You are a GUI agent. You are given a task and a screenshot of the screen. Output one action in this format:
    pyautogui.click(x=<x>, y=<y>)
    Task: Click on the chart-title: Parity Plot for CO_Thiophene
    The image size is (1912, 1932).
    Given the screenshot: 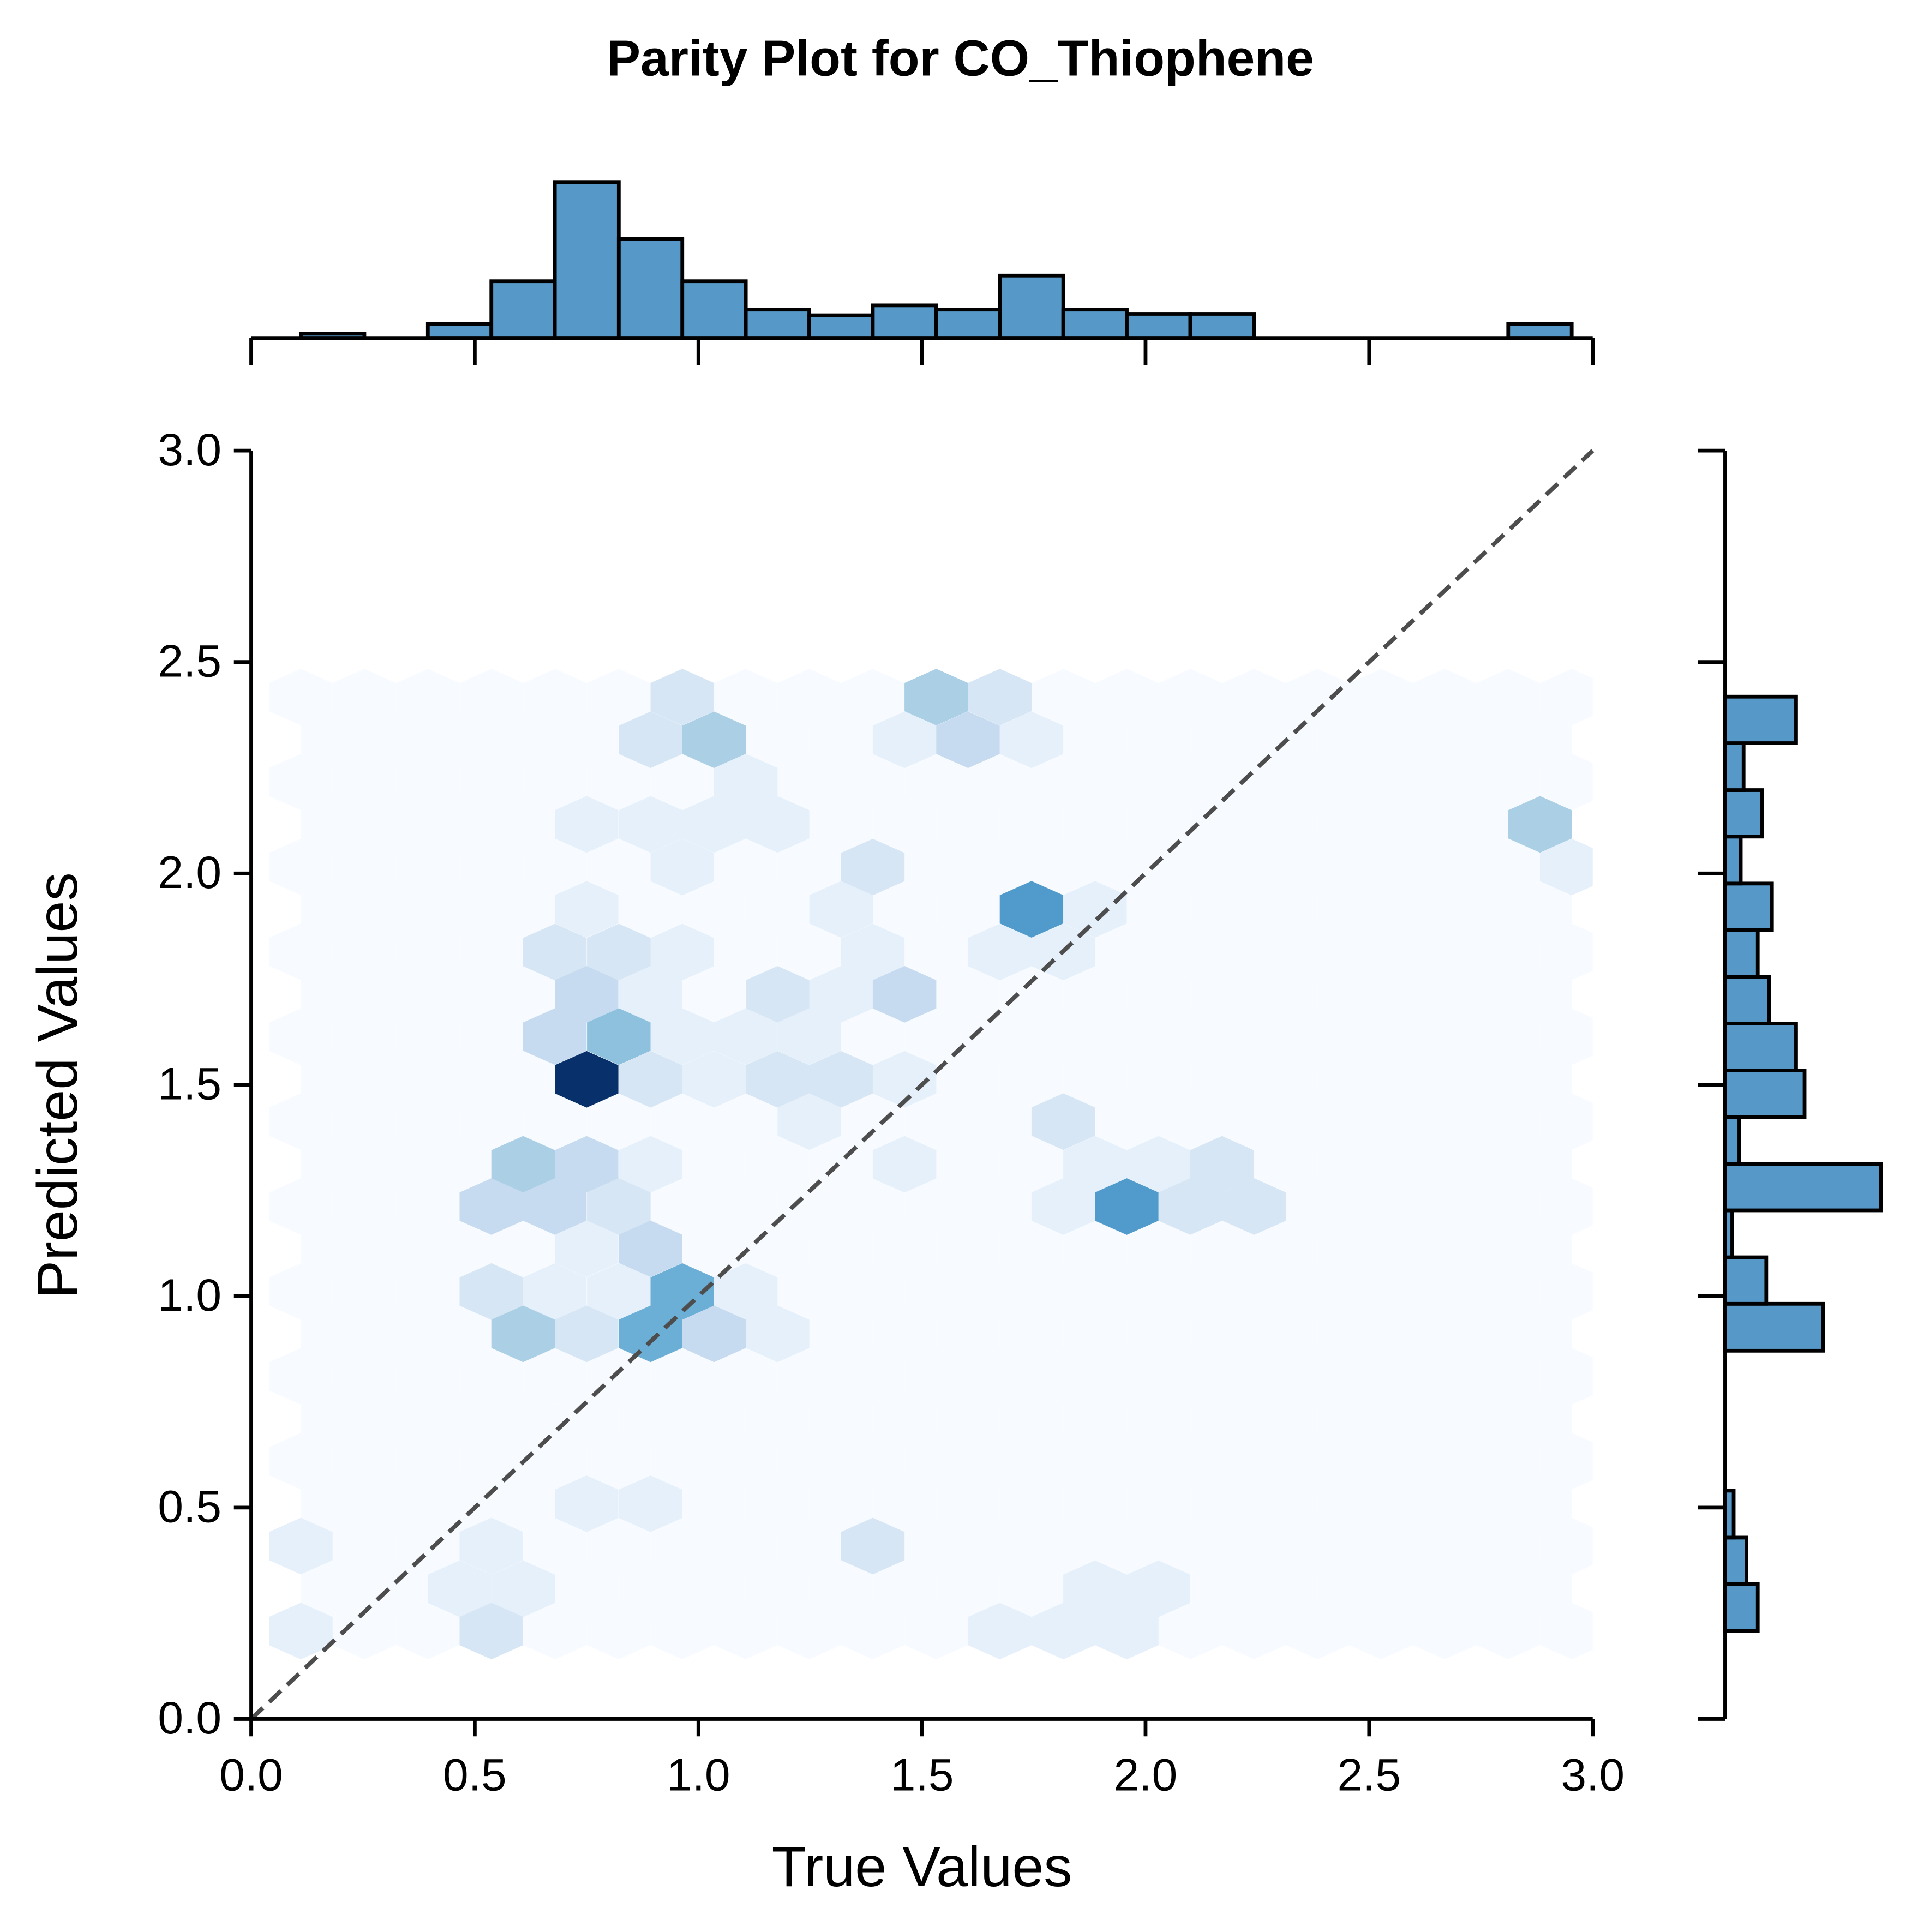 What is the action you would take?
    pyautogui.click(x=960, y=57)
    